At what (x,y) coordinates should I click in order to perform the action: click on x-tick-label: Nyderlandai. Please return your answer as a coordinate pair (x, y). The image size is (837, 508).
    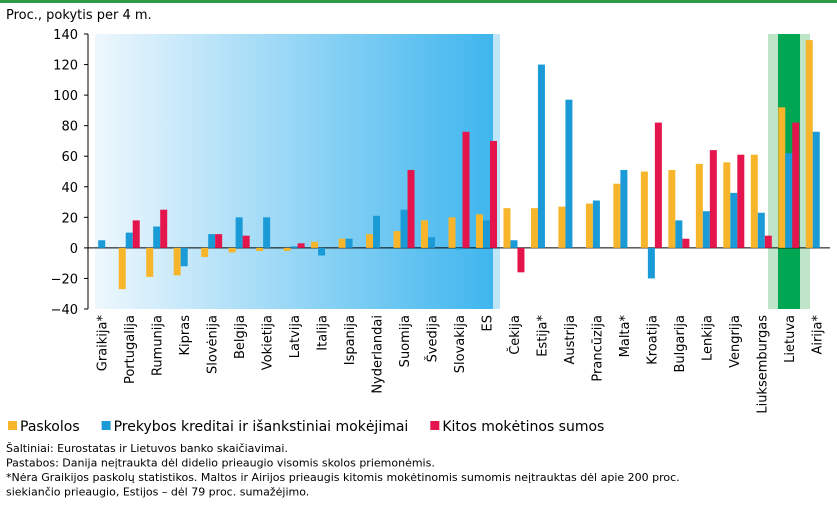
    Looking at the image, I should click on (378, 354).